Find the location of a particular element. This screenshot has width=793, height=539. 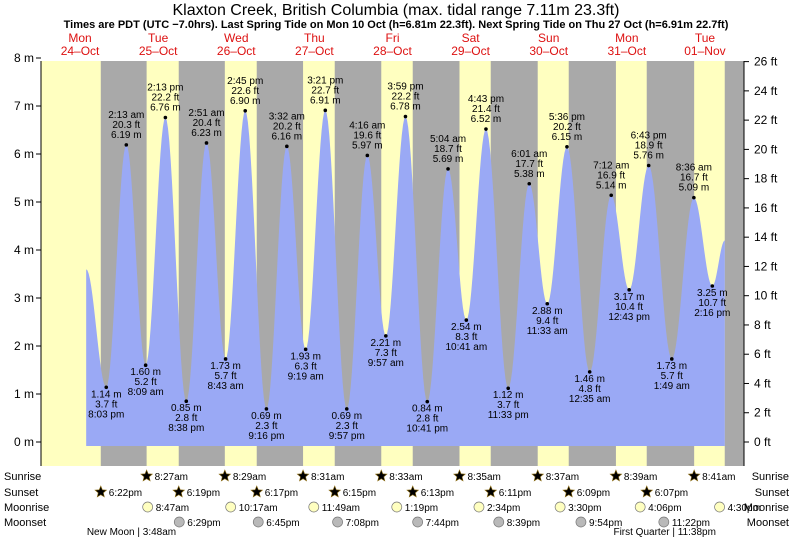

tide-label: 8:03 pm is located at coordinates (106, 414).